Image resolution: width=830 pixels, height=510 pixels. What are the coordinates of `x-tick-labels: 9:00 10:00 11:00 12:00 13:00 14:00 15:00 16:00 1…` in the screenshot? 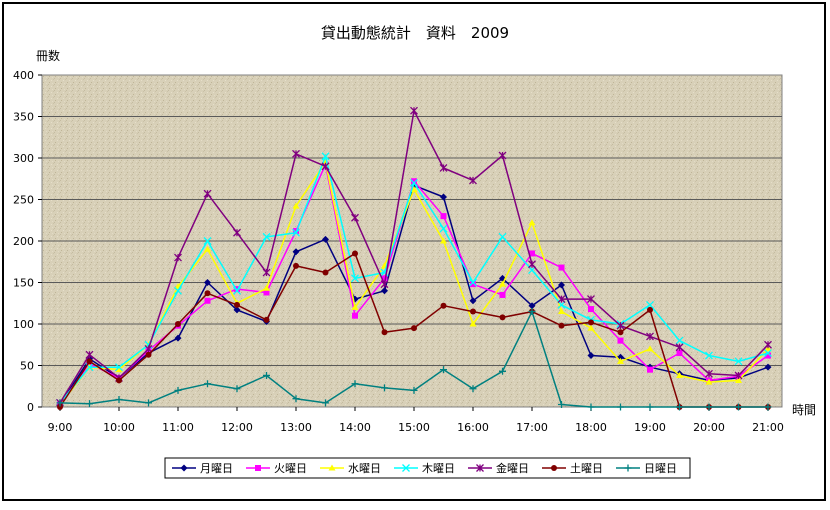 It's located at (416, 420).